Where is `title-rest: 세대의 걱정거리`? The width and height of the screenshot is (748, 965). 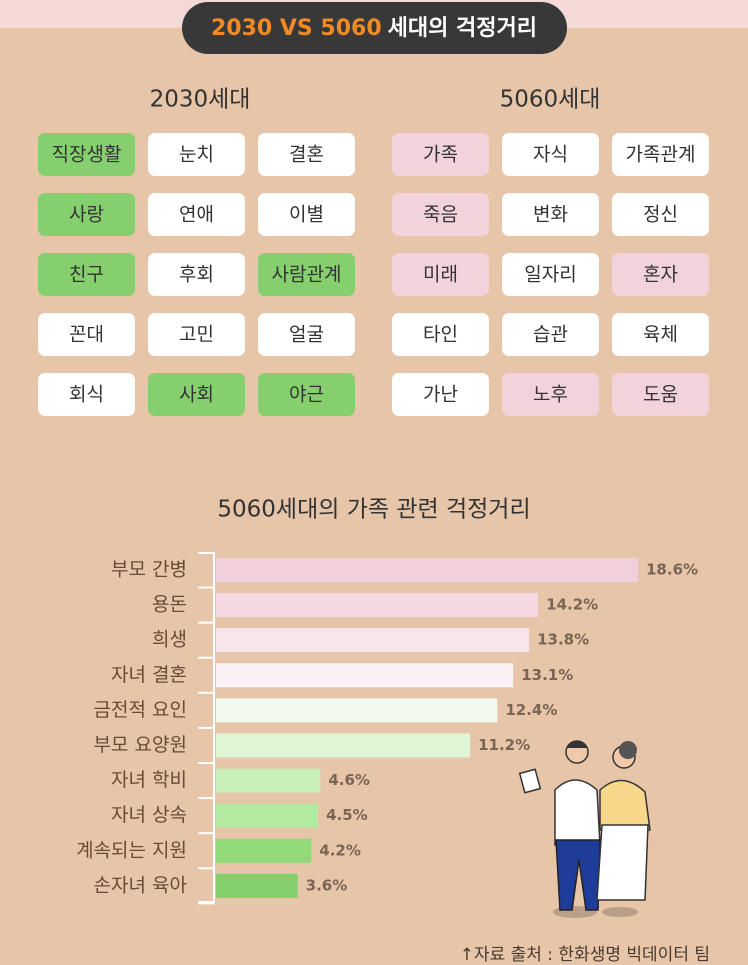
title-rest: 세대의 걱정거리 is located at coordinates (462, 28).